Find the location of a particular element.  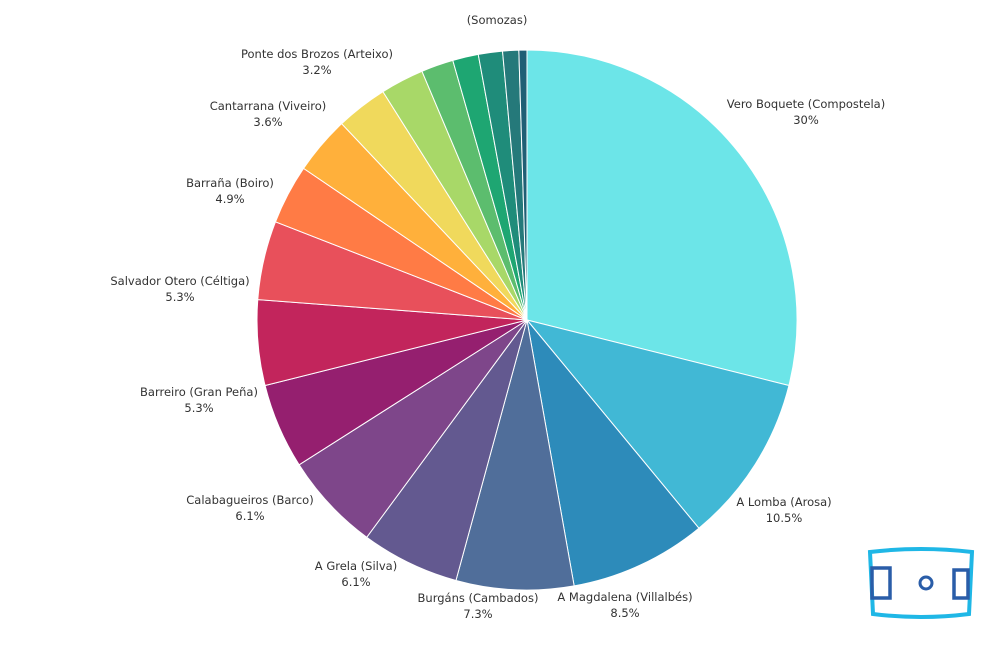

slice-label-name: A Grela (Silva) is located at coordinates (356, 566).